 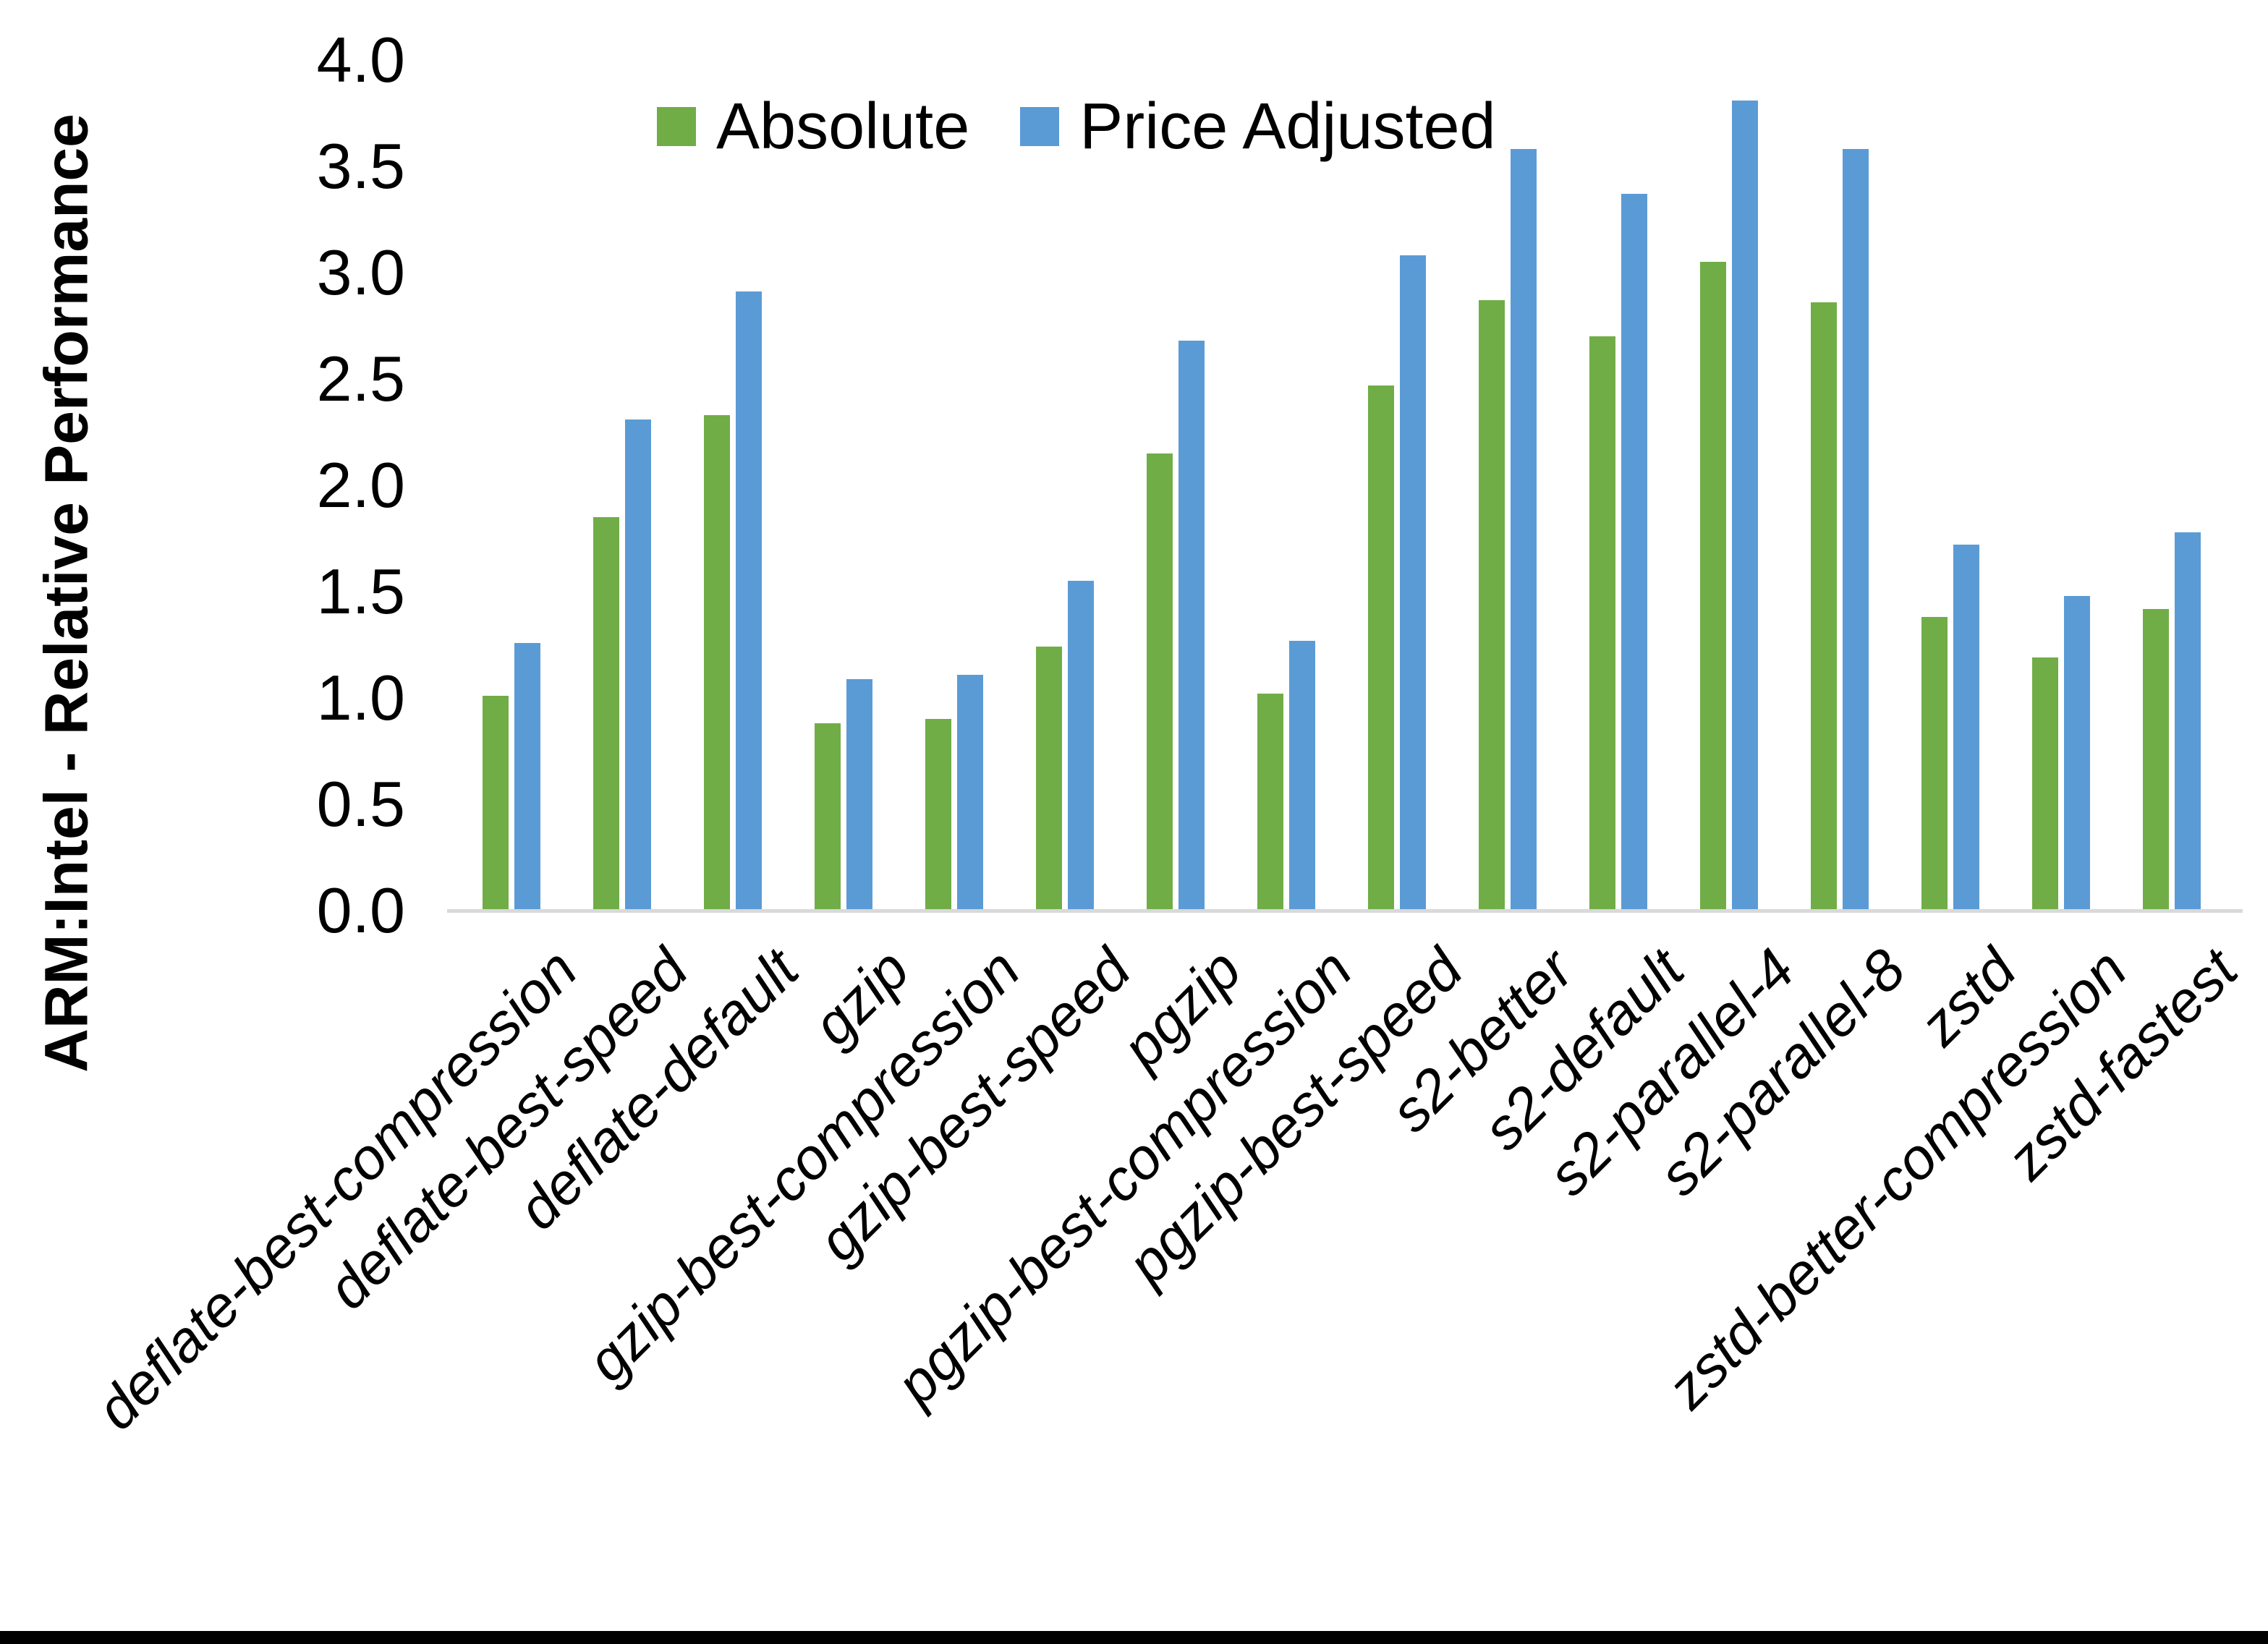 What do you see at coordinates (1287, 126) in the screenshot?
I see `legend-label-price-adjusted: Price Adjusted` at bounding box center [1287, 126].